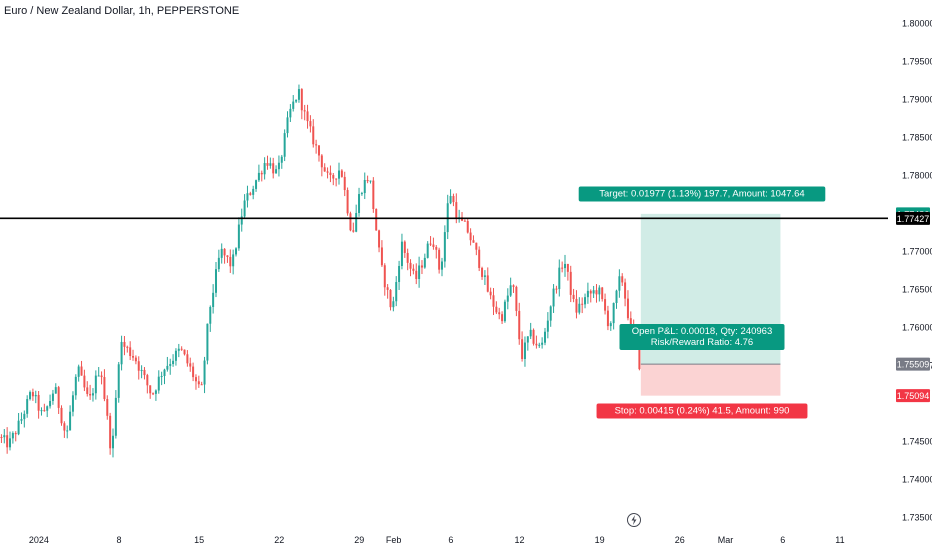 The width and height of the screenshot is (932, 555). Describe the element at coordinates (359, 540) in the screenshot. I see `time-tick-label: 29` at that location.